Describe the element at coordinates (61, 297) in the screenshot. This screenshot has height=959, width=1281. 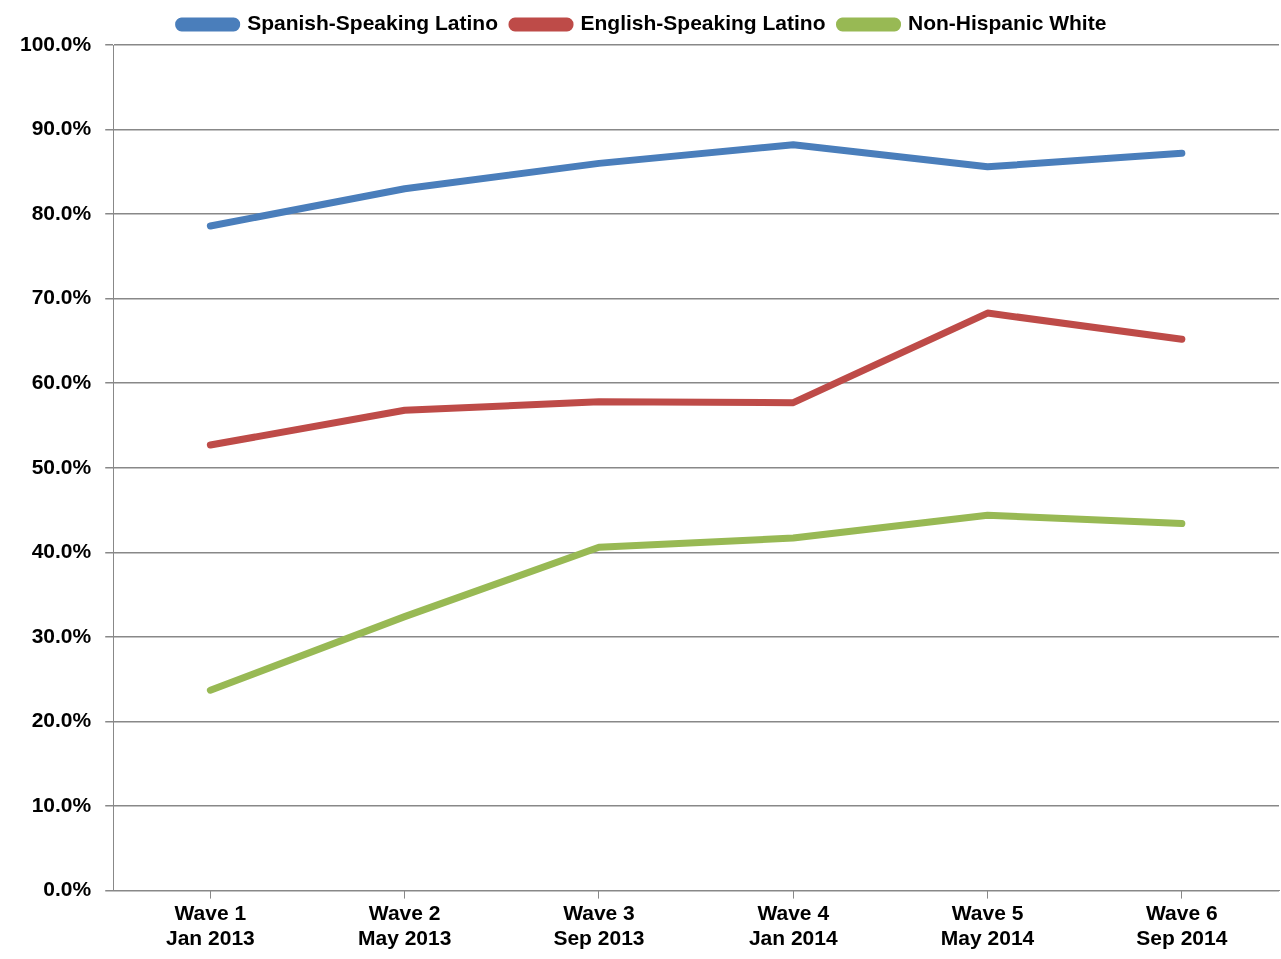
I see `y-tick-label: 70.0%` at that location.